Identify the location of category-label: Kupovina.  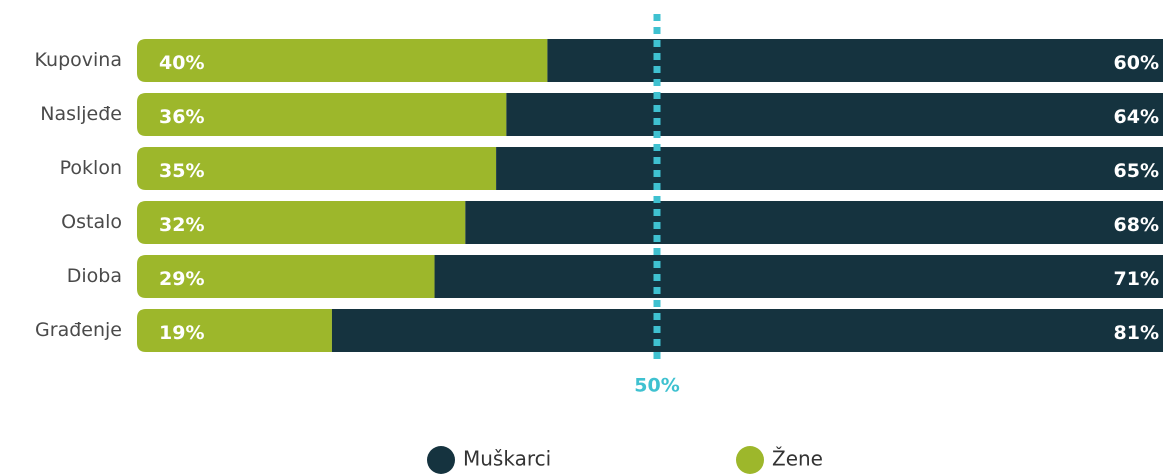
(78, 60).